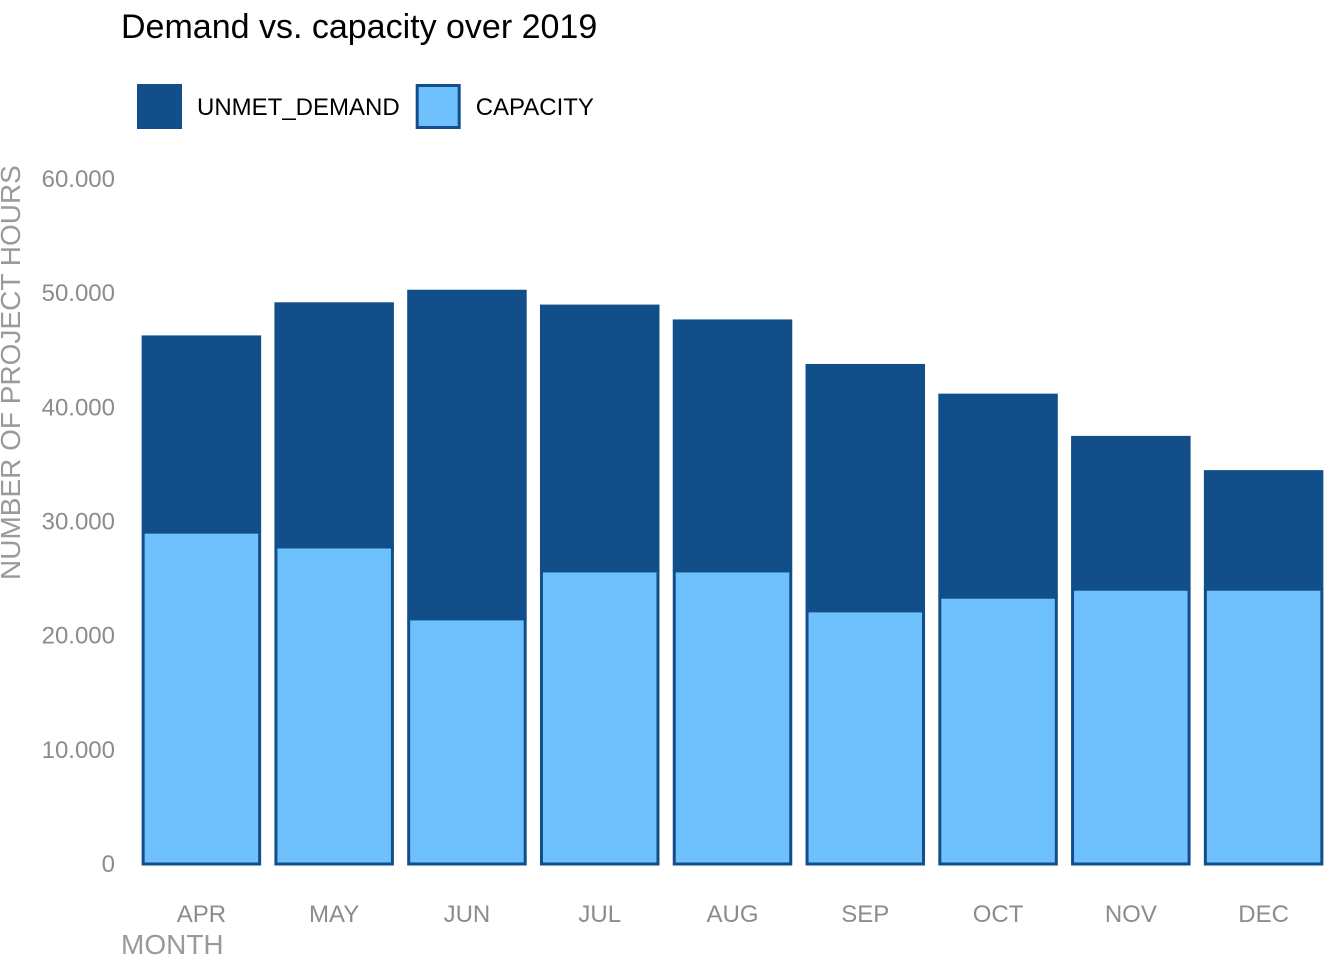 This screenshot has height=960, width=1344. I want to click on y-axis-ticks: 0 10.000 20.000 30.000 40.000 50.000 60.000, so click(78, 522).